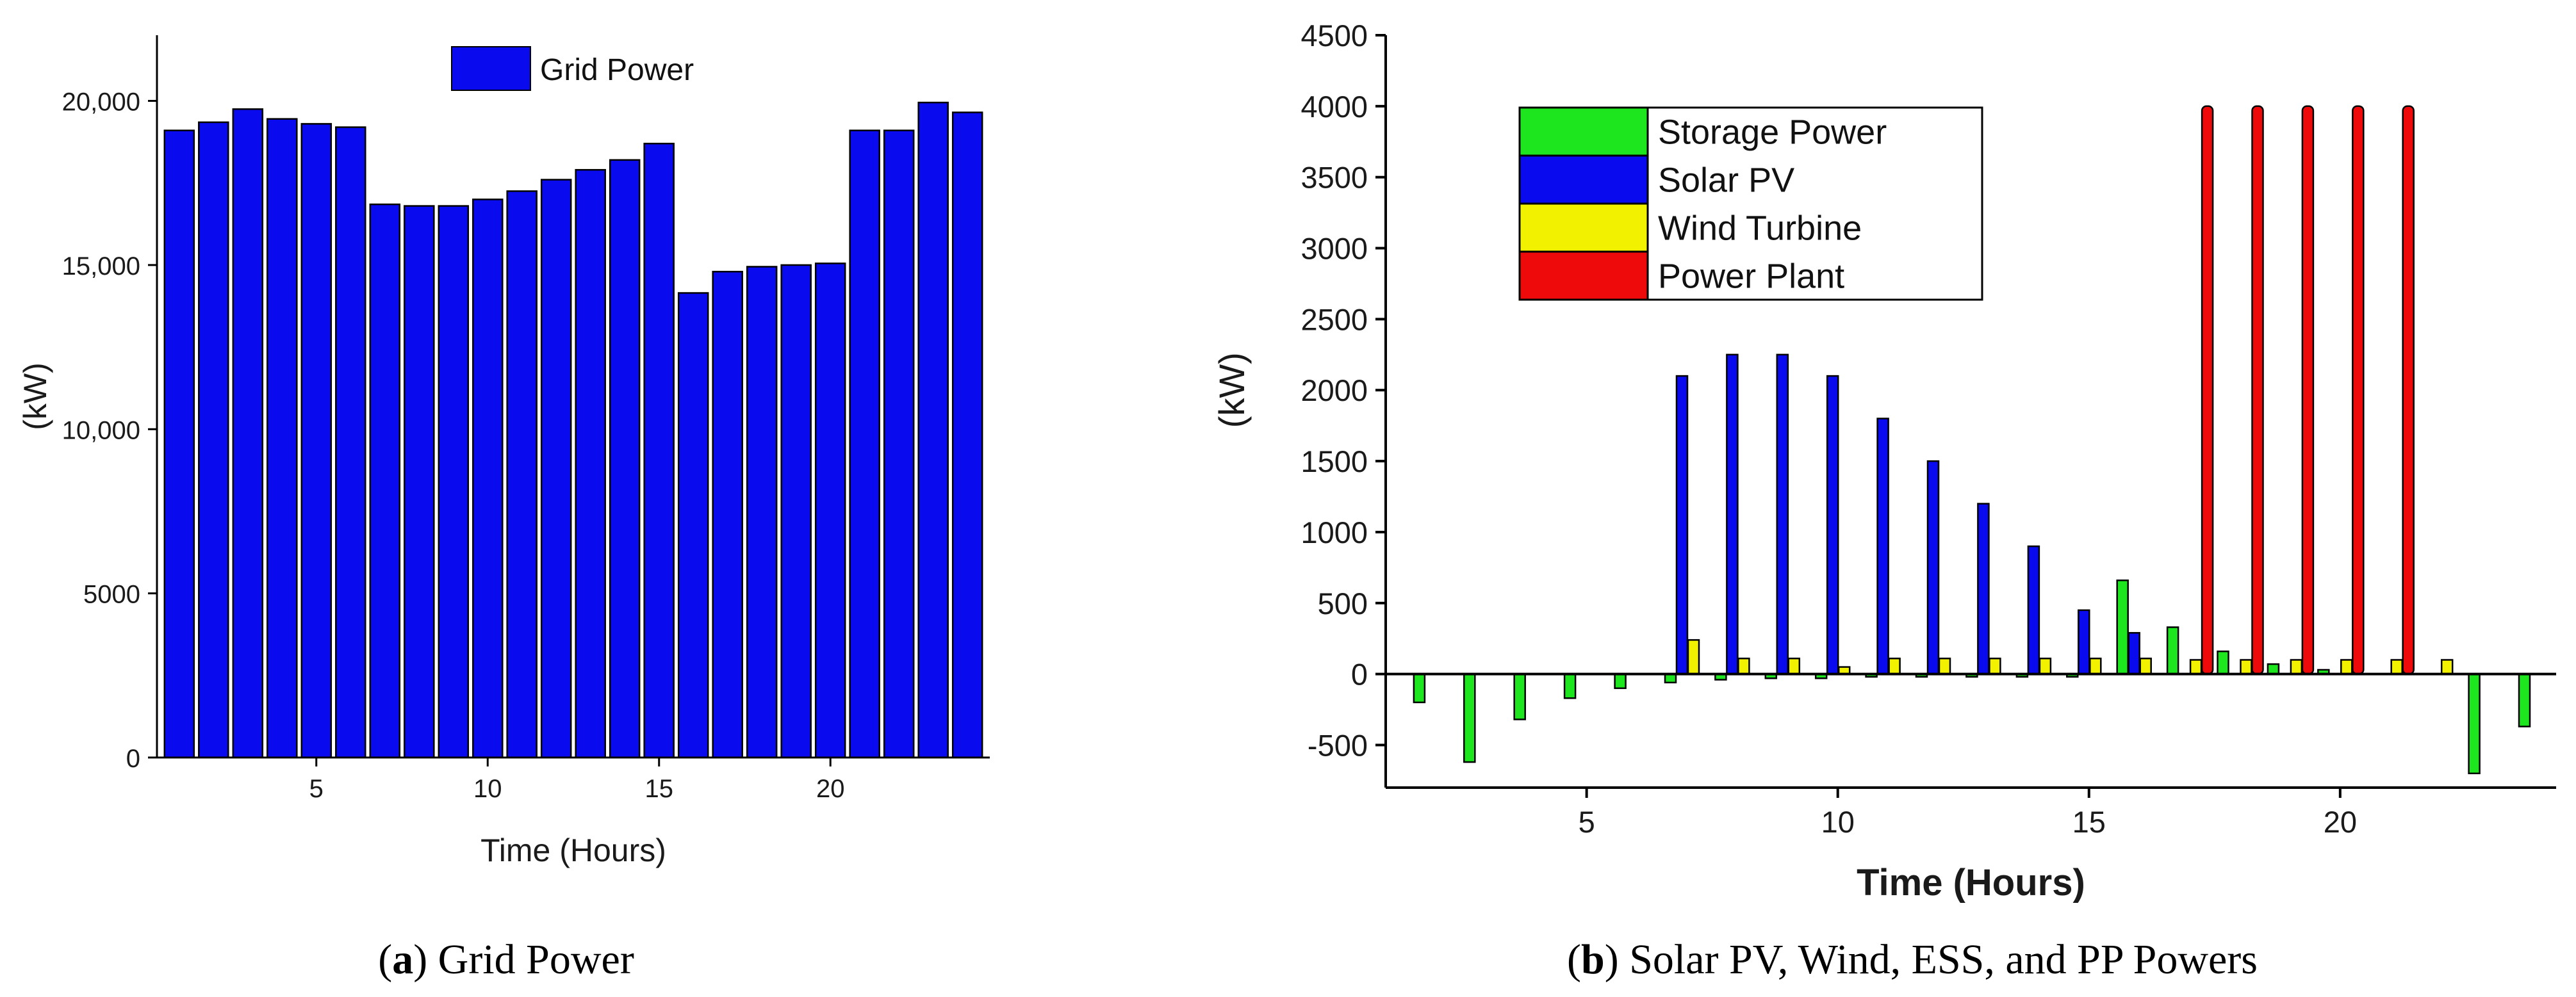 This screenshot has height=997, width=2576. What do you see at coordinates (1334, 390) in the screenshot?
I see `chart-b-y-tick-label: 2000` at bounding box center [1334, 390].